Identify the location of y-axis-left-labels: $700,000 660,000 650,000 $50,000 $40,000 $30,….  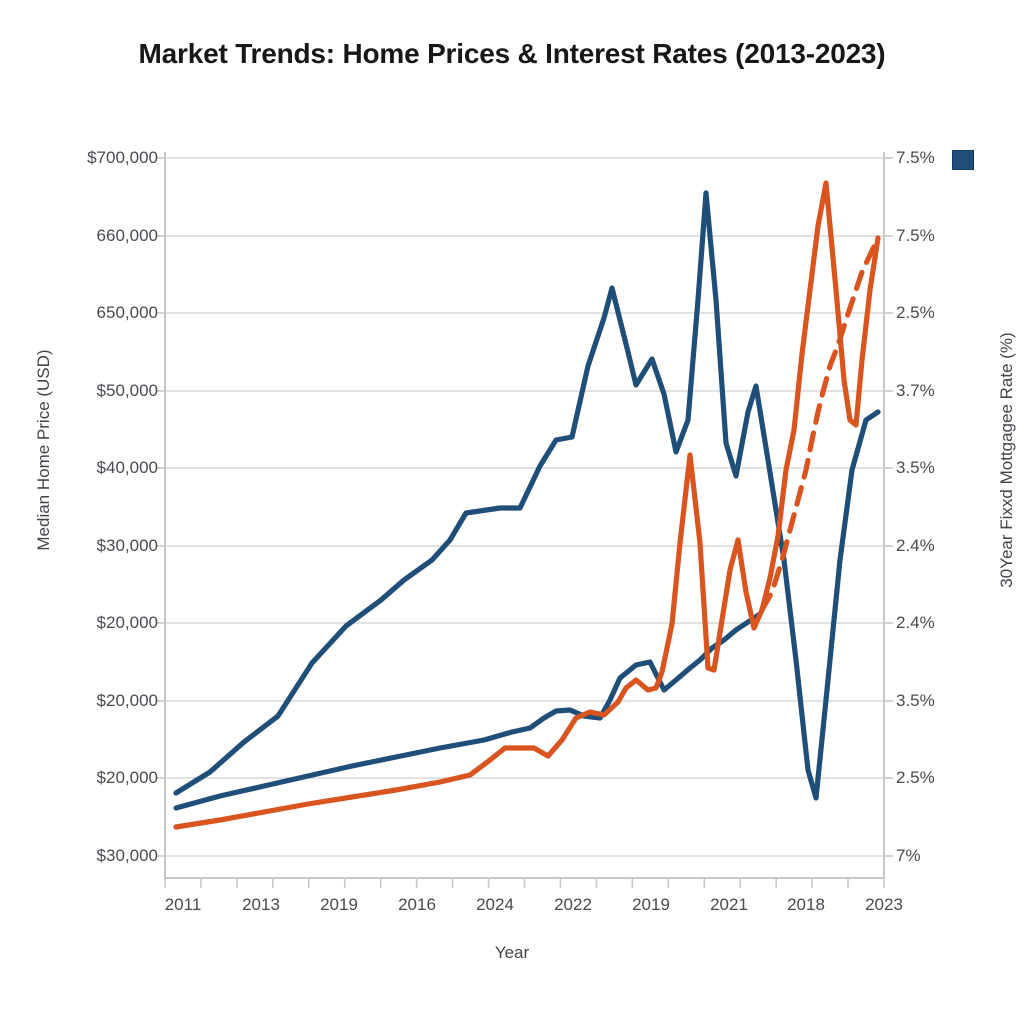
(93, 512).